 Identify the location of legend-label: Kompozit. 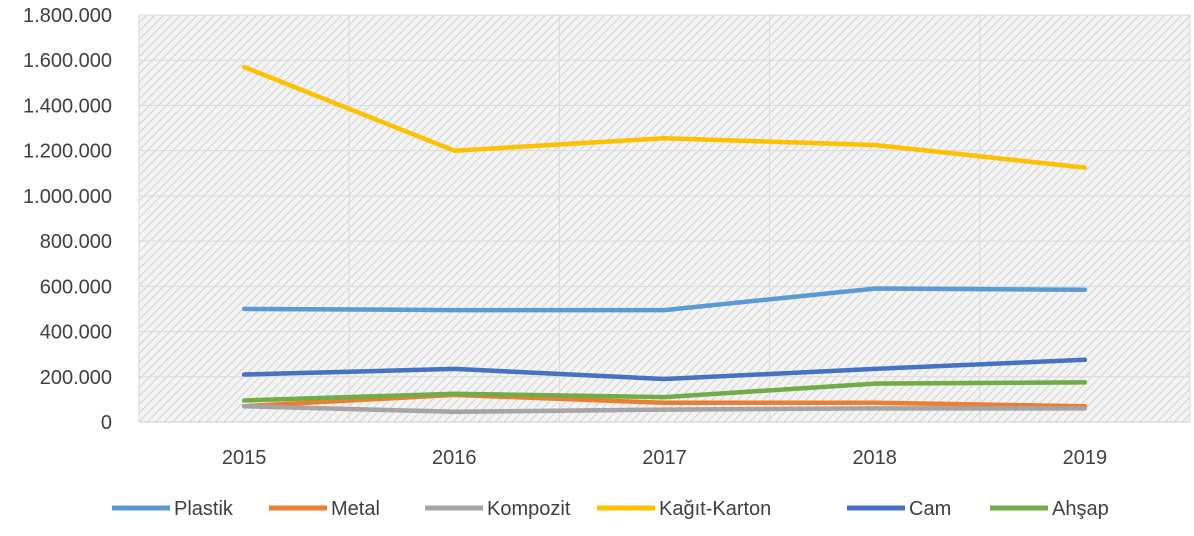
(529, 509).